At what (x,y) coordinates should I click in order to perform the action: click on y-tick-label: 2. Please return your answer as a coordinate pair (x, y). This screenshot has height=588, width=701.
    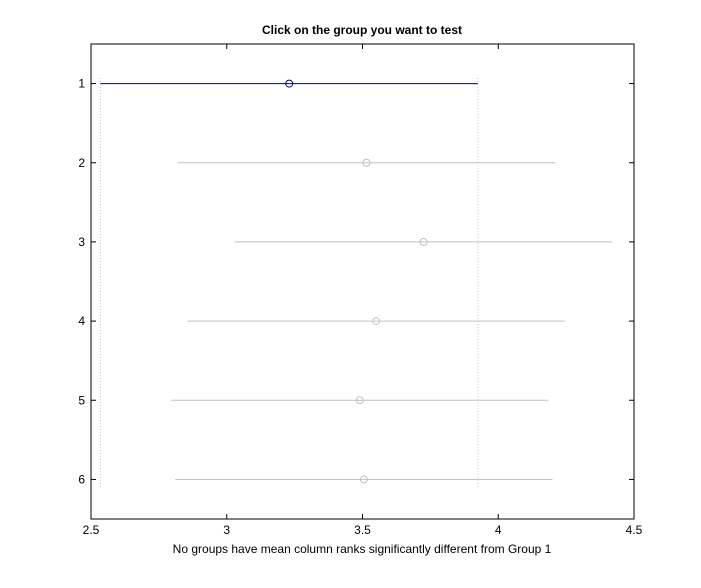
    Looking at the image, I should click on (81, 163).